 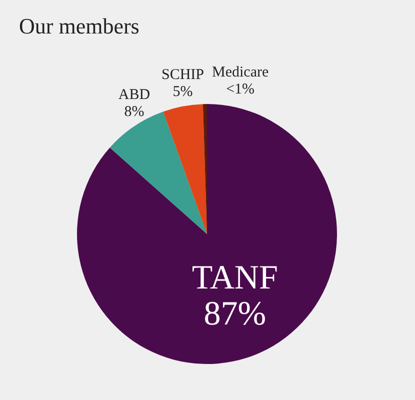 I want to click on chart-title: Our members, so click(x=79, y=26).